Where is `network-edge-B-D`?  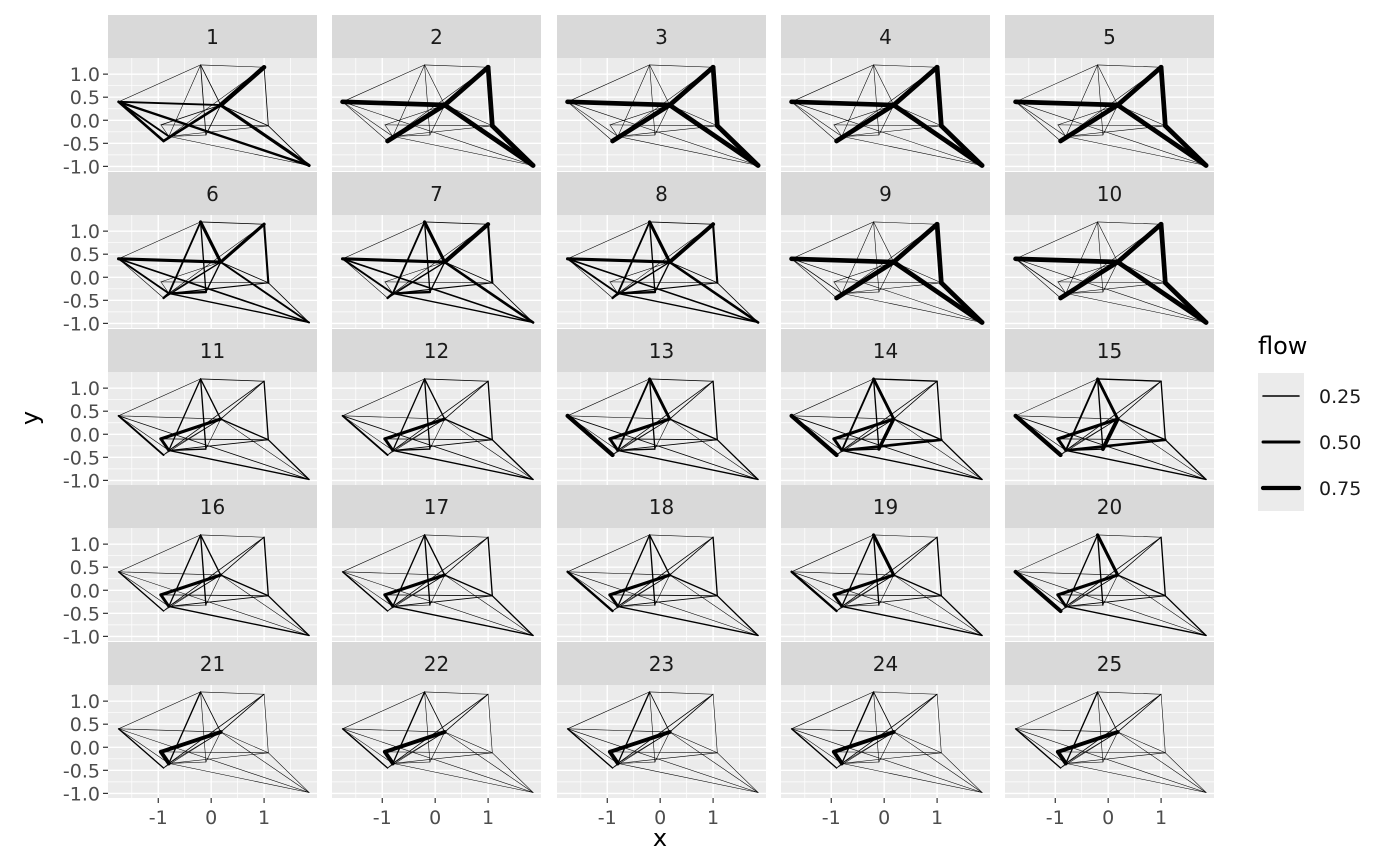
network-edge-B-D is located at coordinates (615, 139).